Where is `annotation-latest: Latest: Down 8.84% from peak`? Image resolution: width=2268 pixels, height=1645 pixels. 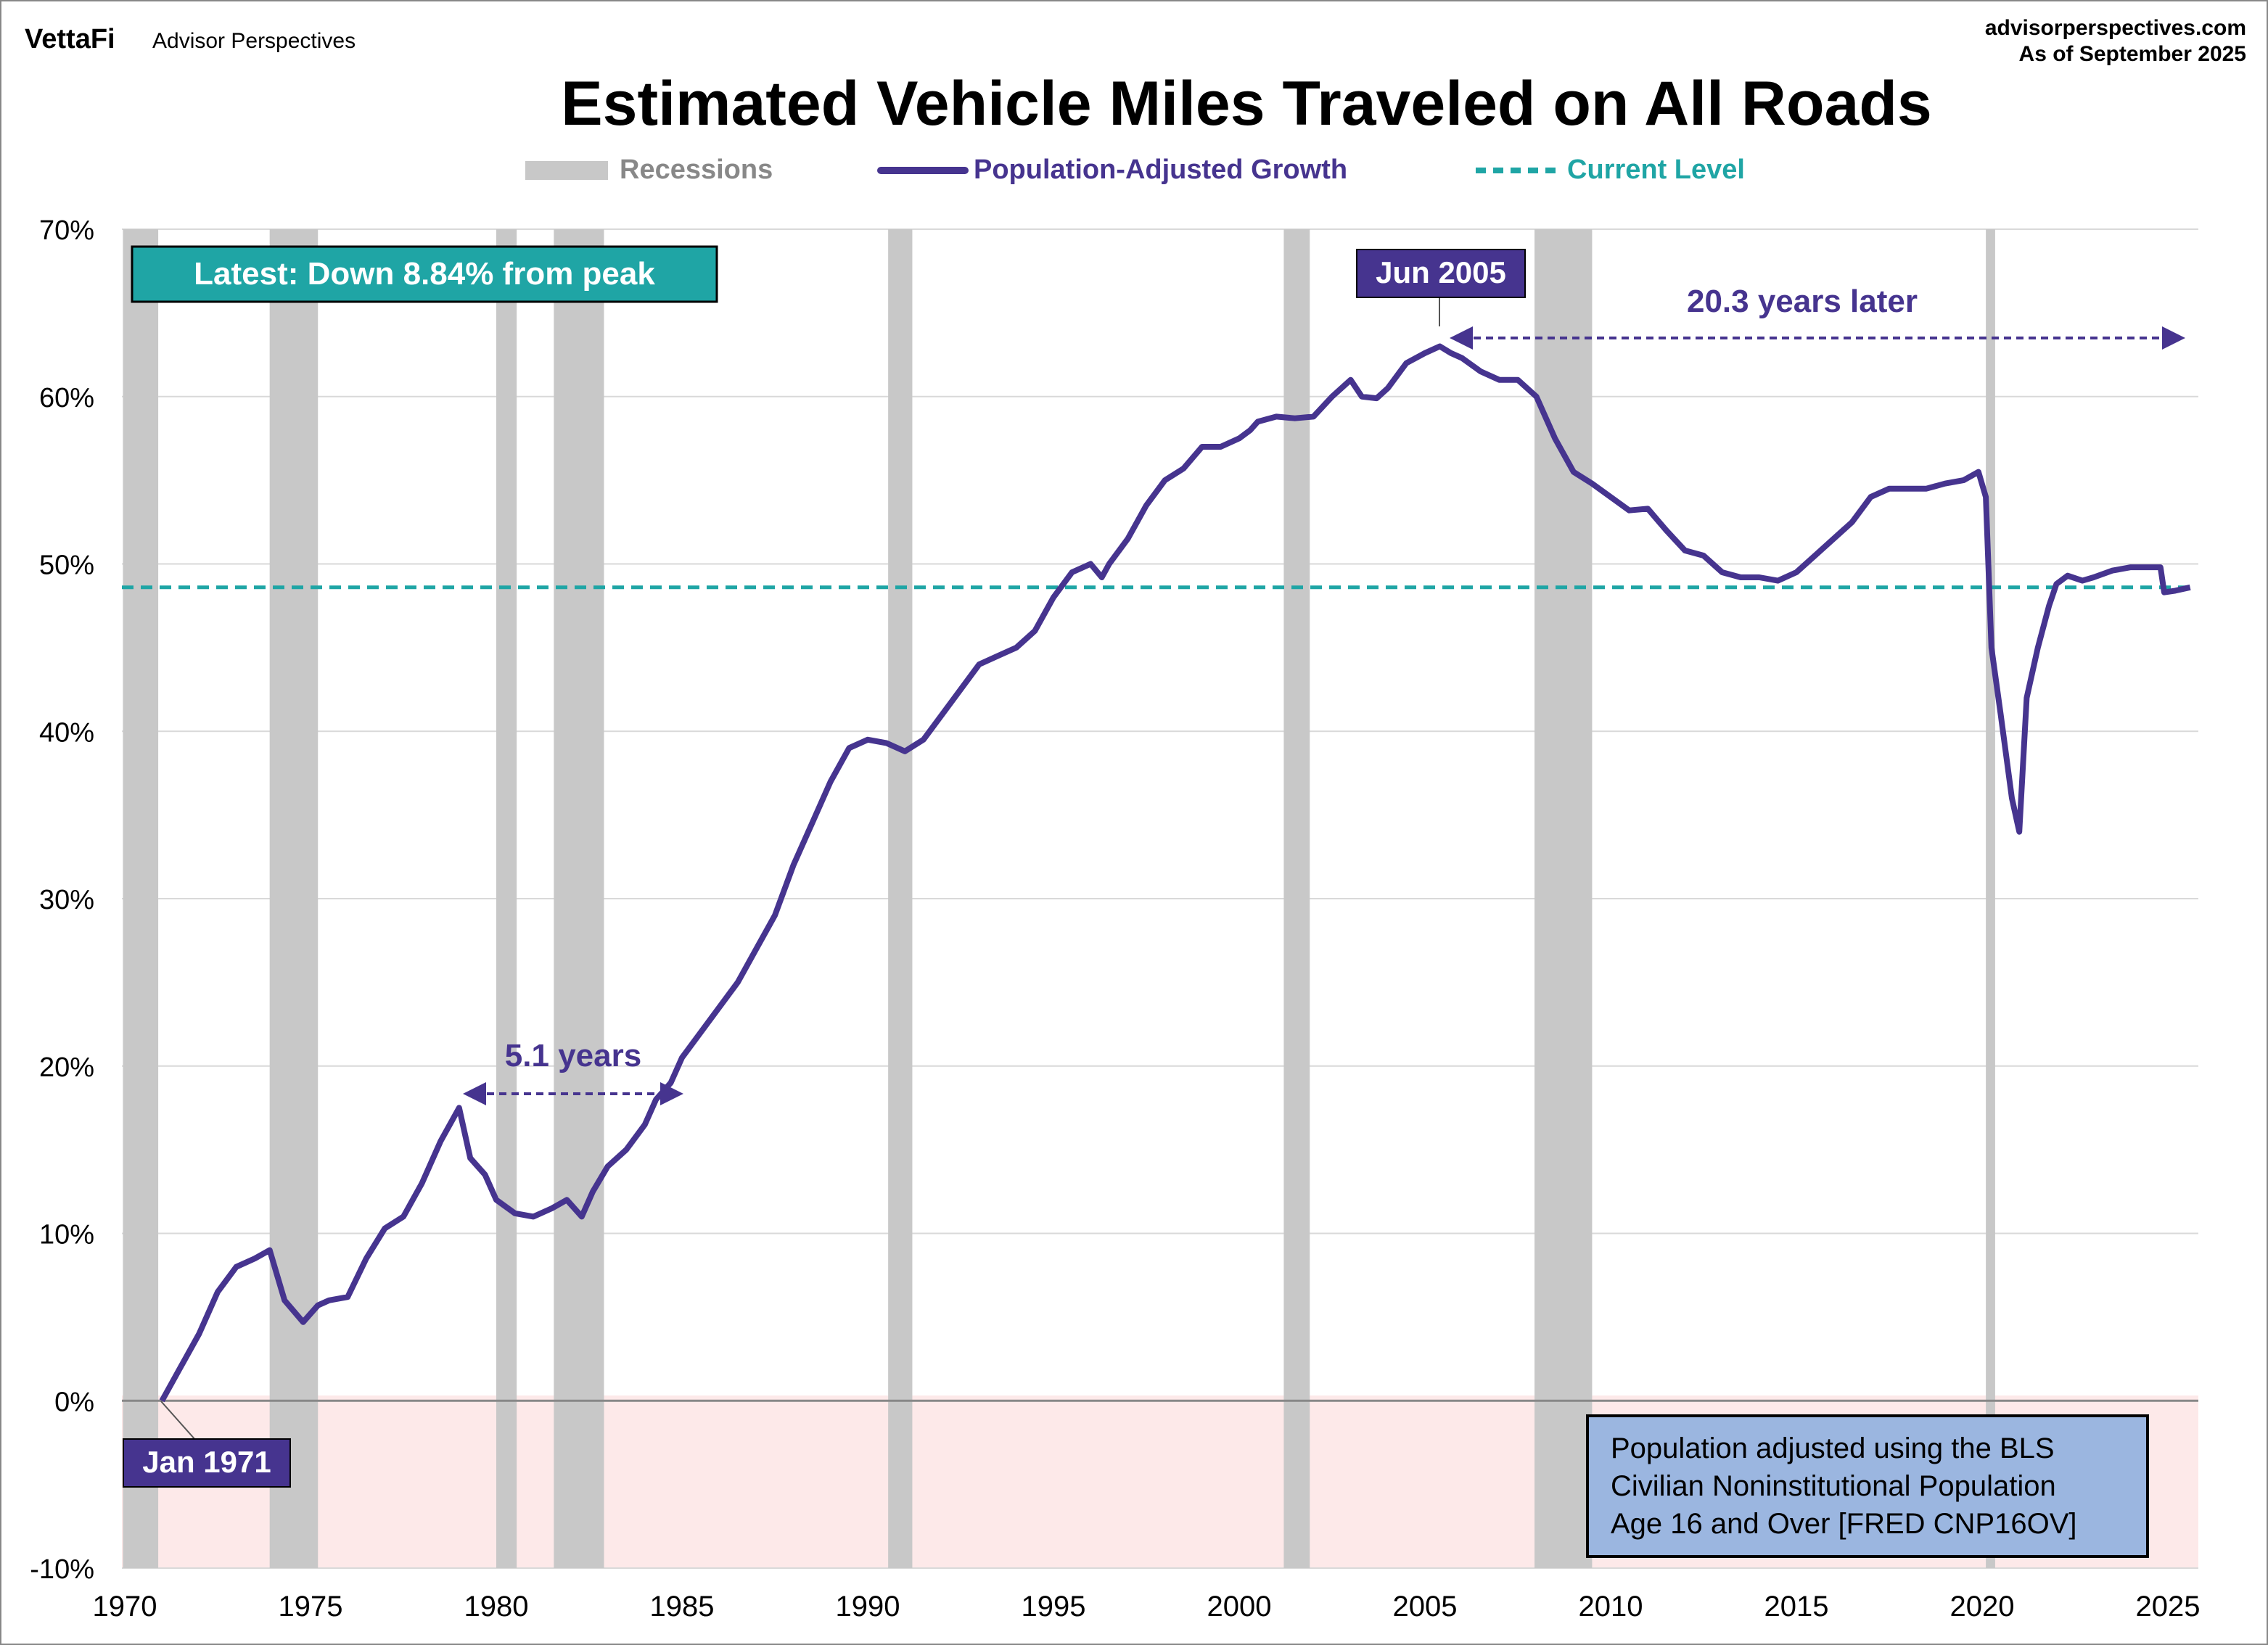
annotation-latest: Latest: Down 8.84% from peak is located at coordinates (425, 274).